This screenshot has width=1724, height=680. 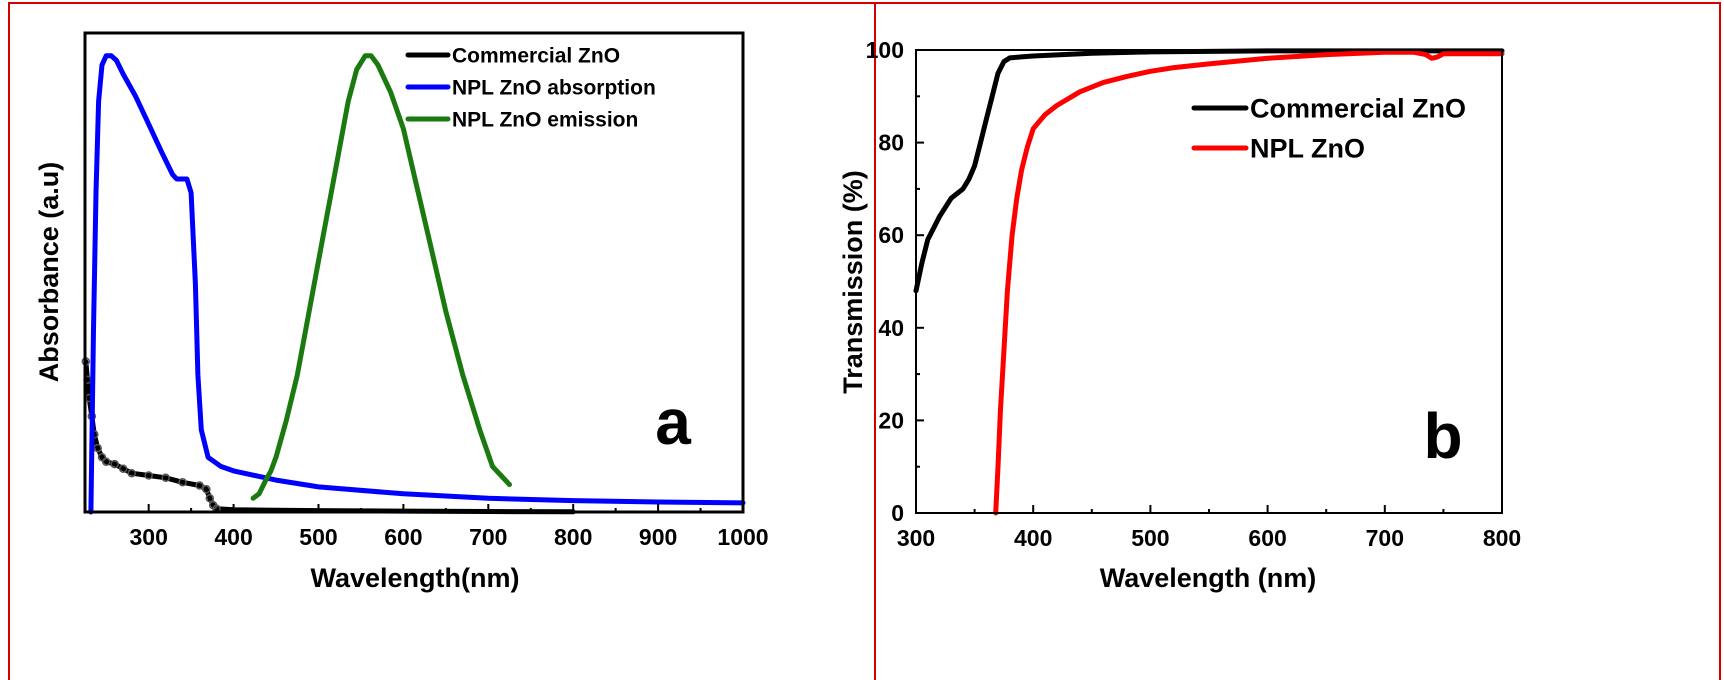 What do you see at coordinates (673, 422) in the screenshot?
I see `chart-a-panel-label: a` at bounding box center [673, 422].